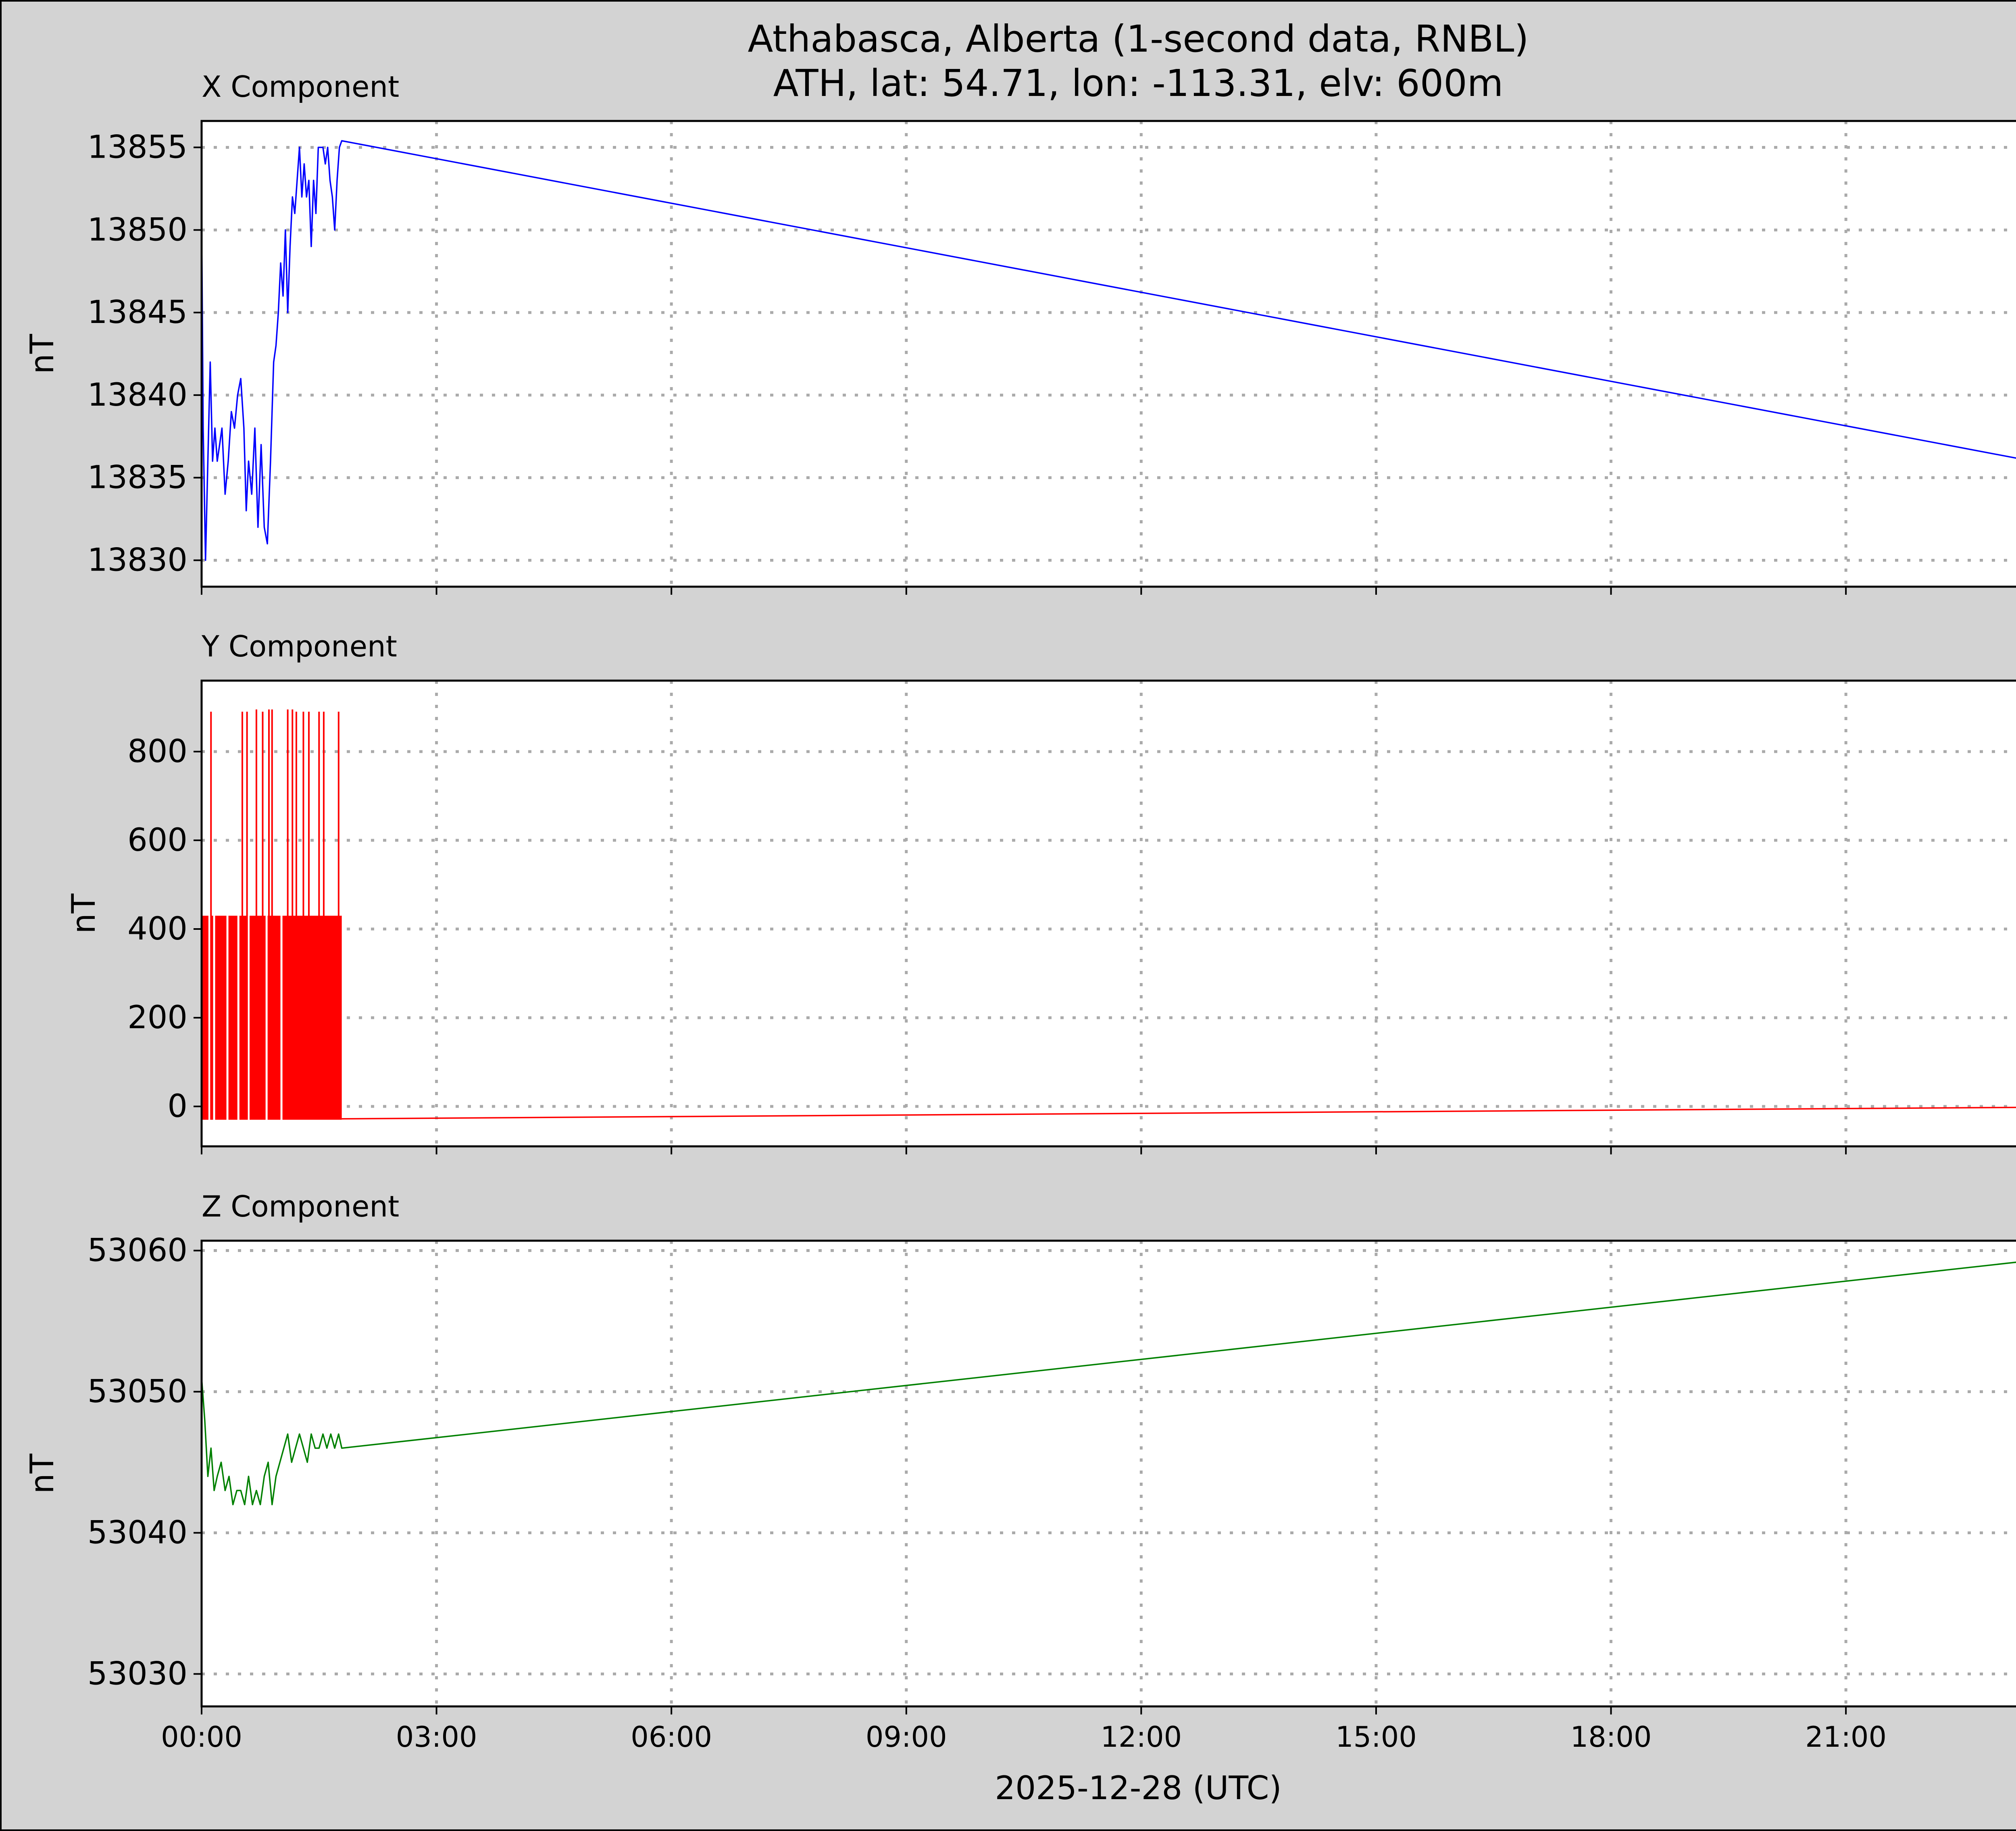 The width and height of the screenshot is (2016, 1831). Describe the element at coordinates (137, 1251) in the screenshot. I see `y-tick-label: 53060` at that location.